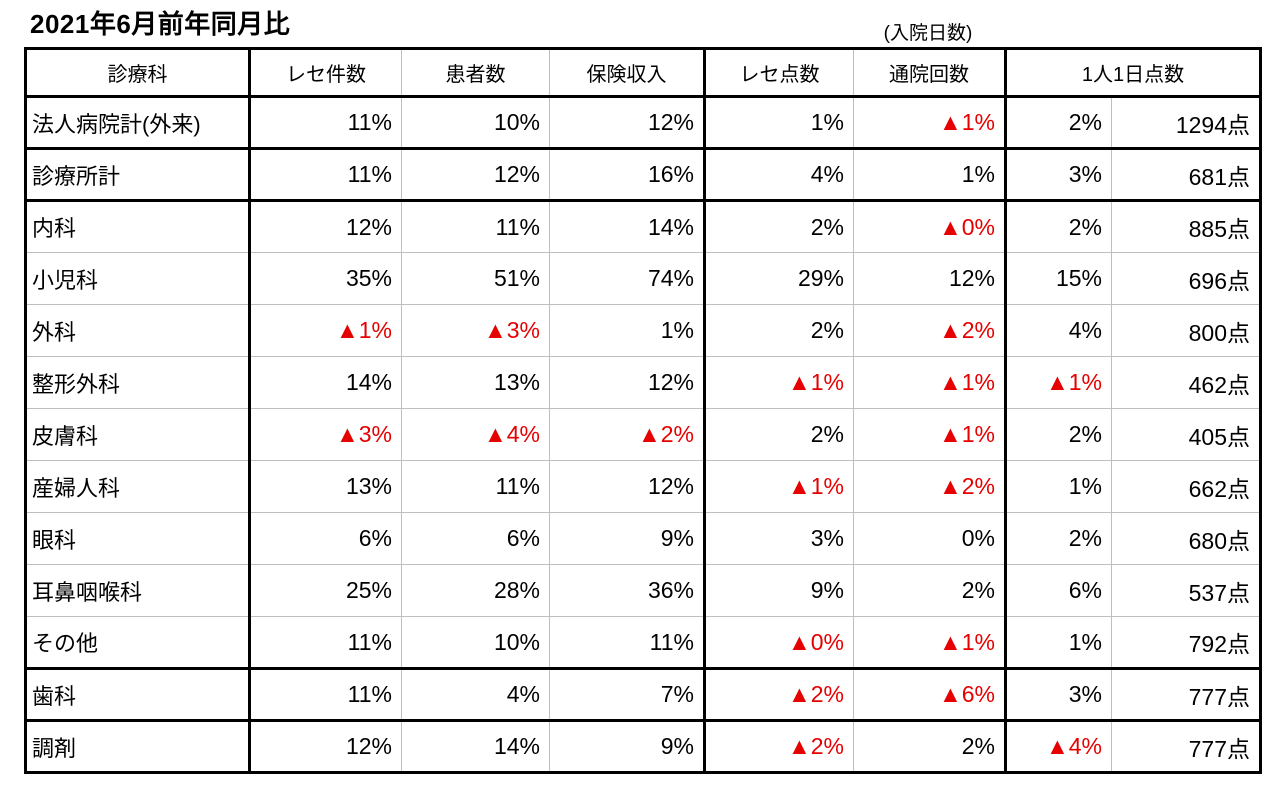  Describe the element at coordinates (1186, 278) in the screenshot. I see `value-cell: 696点` at that location.